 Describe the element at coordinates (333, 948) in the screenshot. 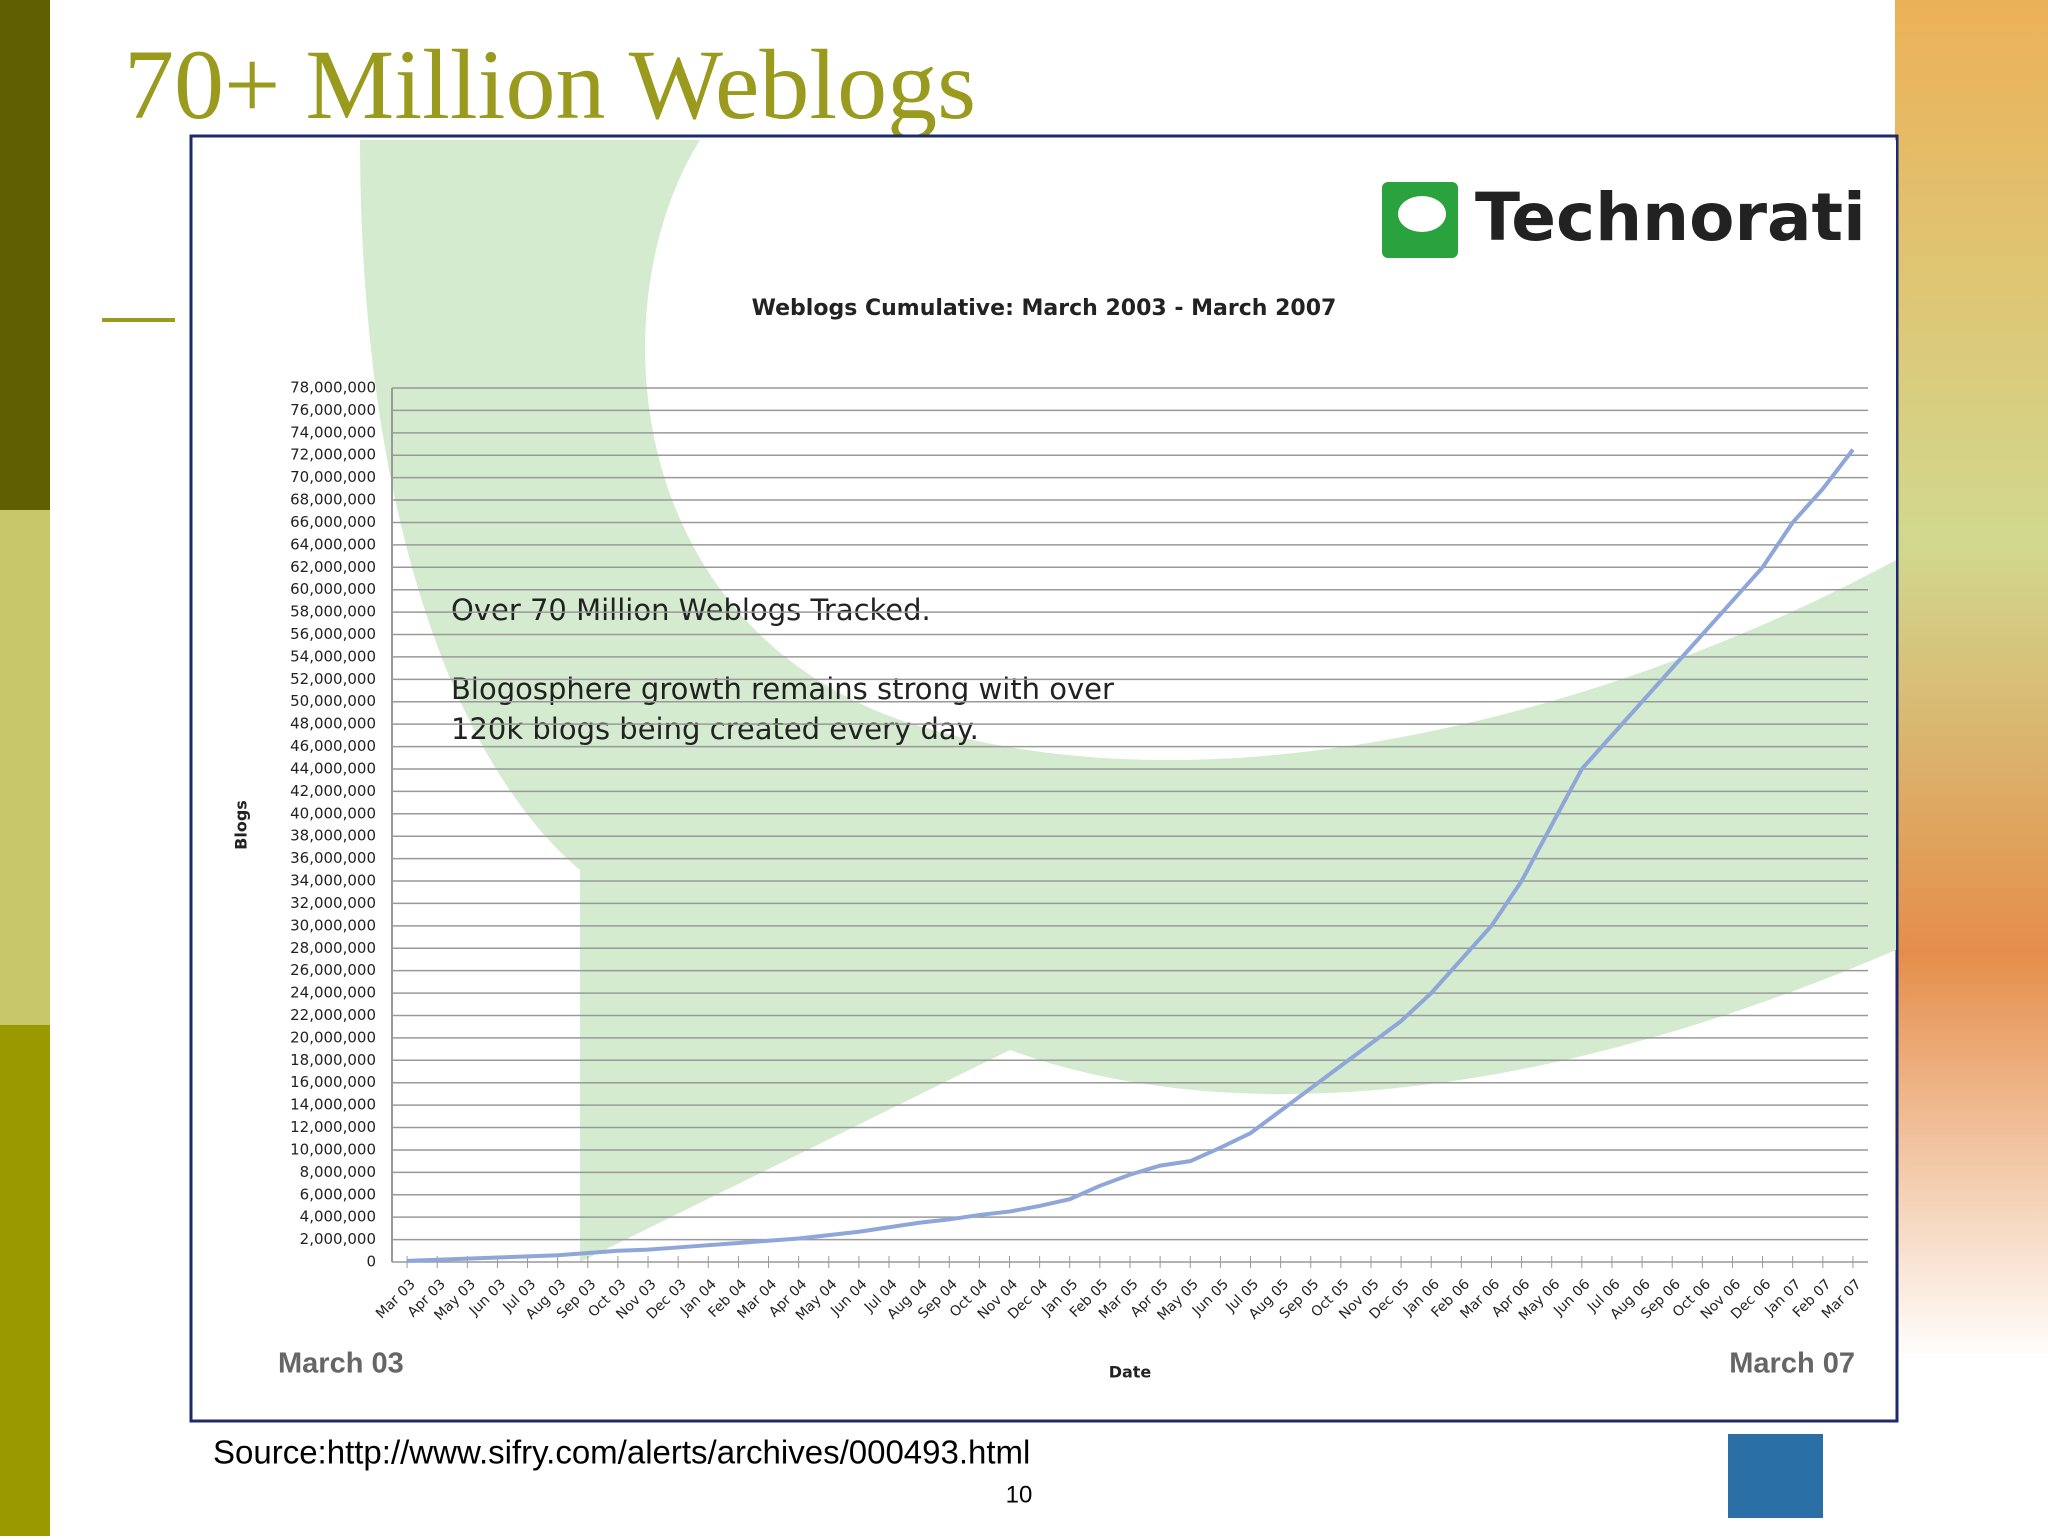

I see `y-tick-label: 28,000,000` at that location.